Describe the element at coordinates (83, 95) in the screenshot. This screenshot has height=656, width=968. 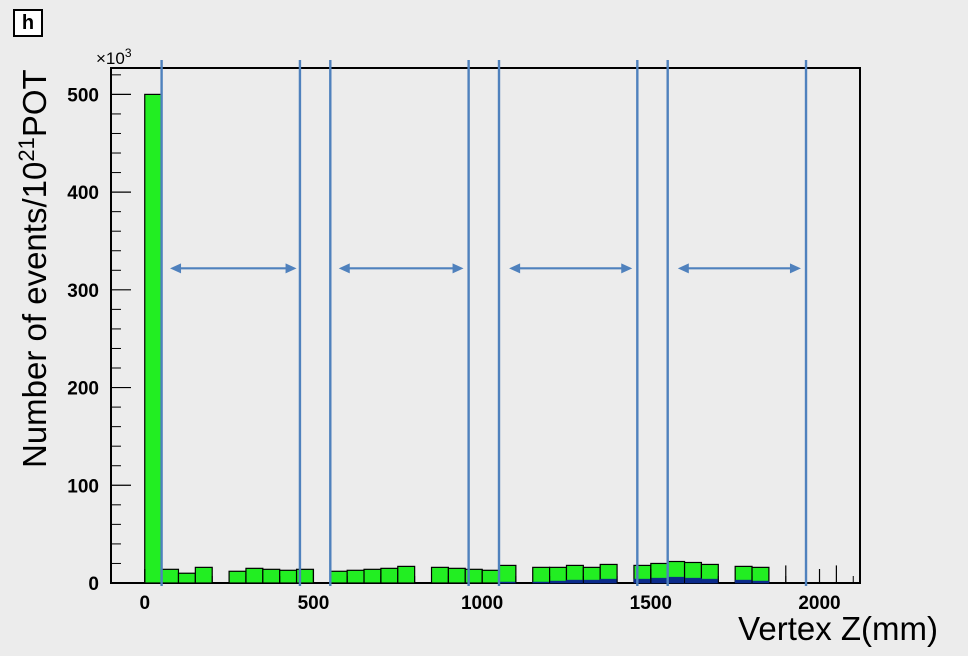
I see `y-tick-label: 500` at that location.